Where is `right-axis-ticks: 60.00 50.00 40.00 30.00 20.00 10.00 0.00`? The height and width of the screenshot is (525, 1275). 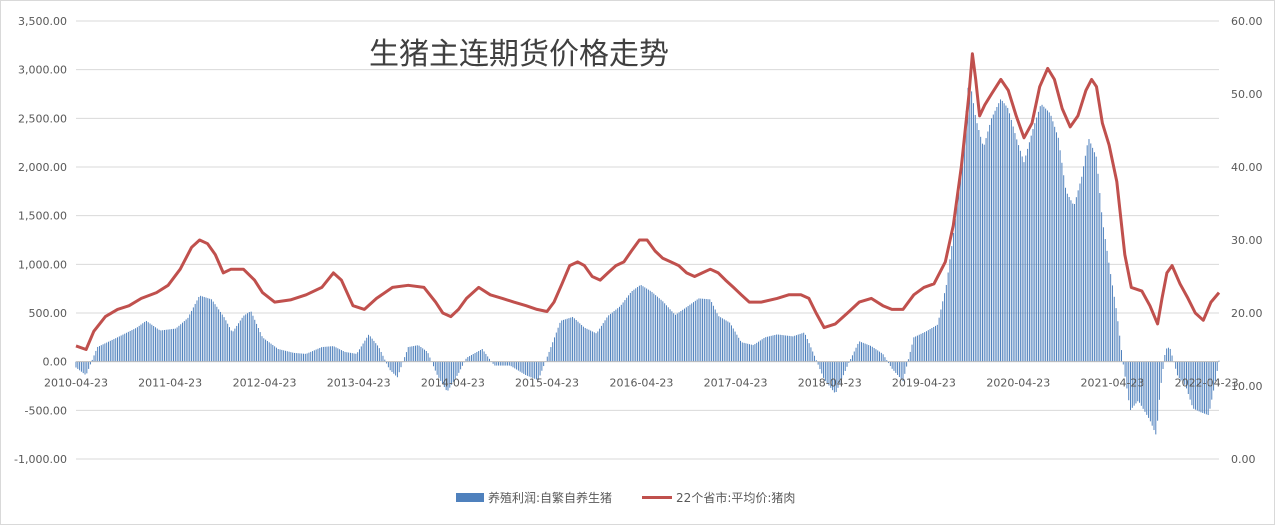
right-axis-ticks: 60.00 50.00 40.00 30.00 20.00 10.00 0.00 is located at coordinates (1247, 240).